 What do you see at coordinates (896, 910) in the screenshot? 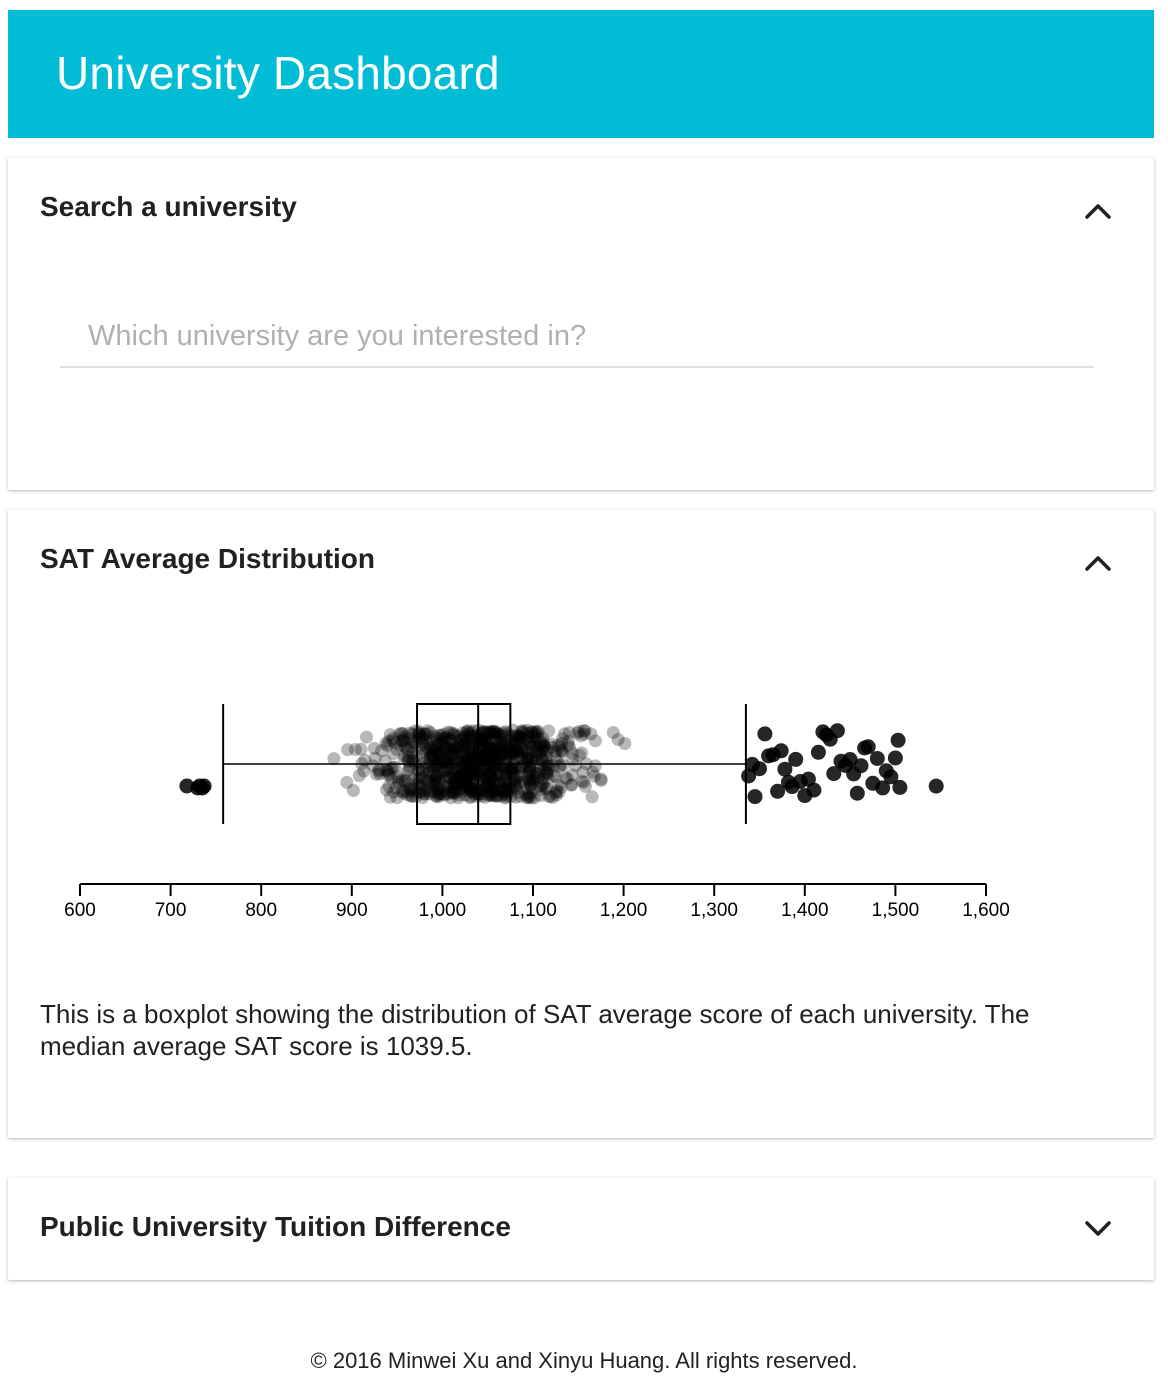
I see `x-tick-label: 1,500` at bounding box center [896, 910].